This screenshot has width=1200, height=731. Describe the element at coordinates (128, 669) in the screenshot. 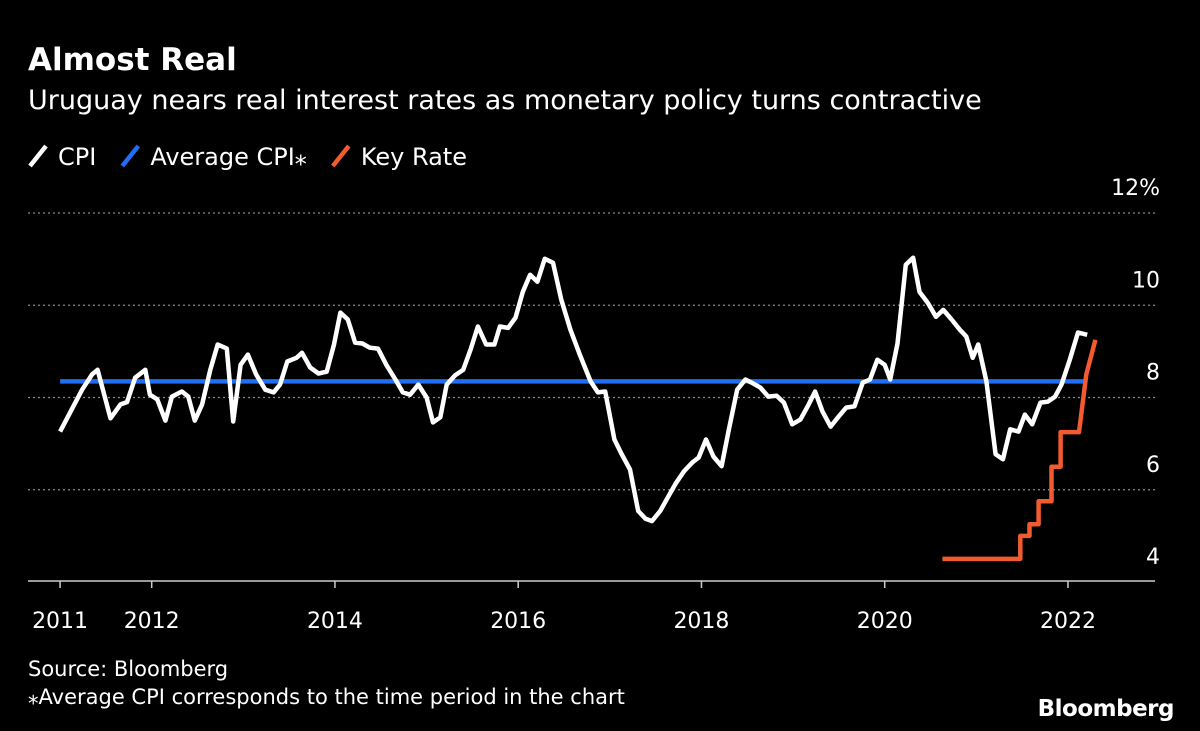

I see `source: Source: Bloomberg` at that location.